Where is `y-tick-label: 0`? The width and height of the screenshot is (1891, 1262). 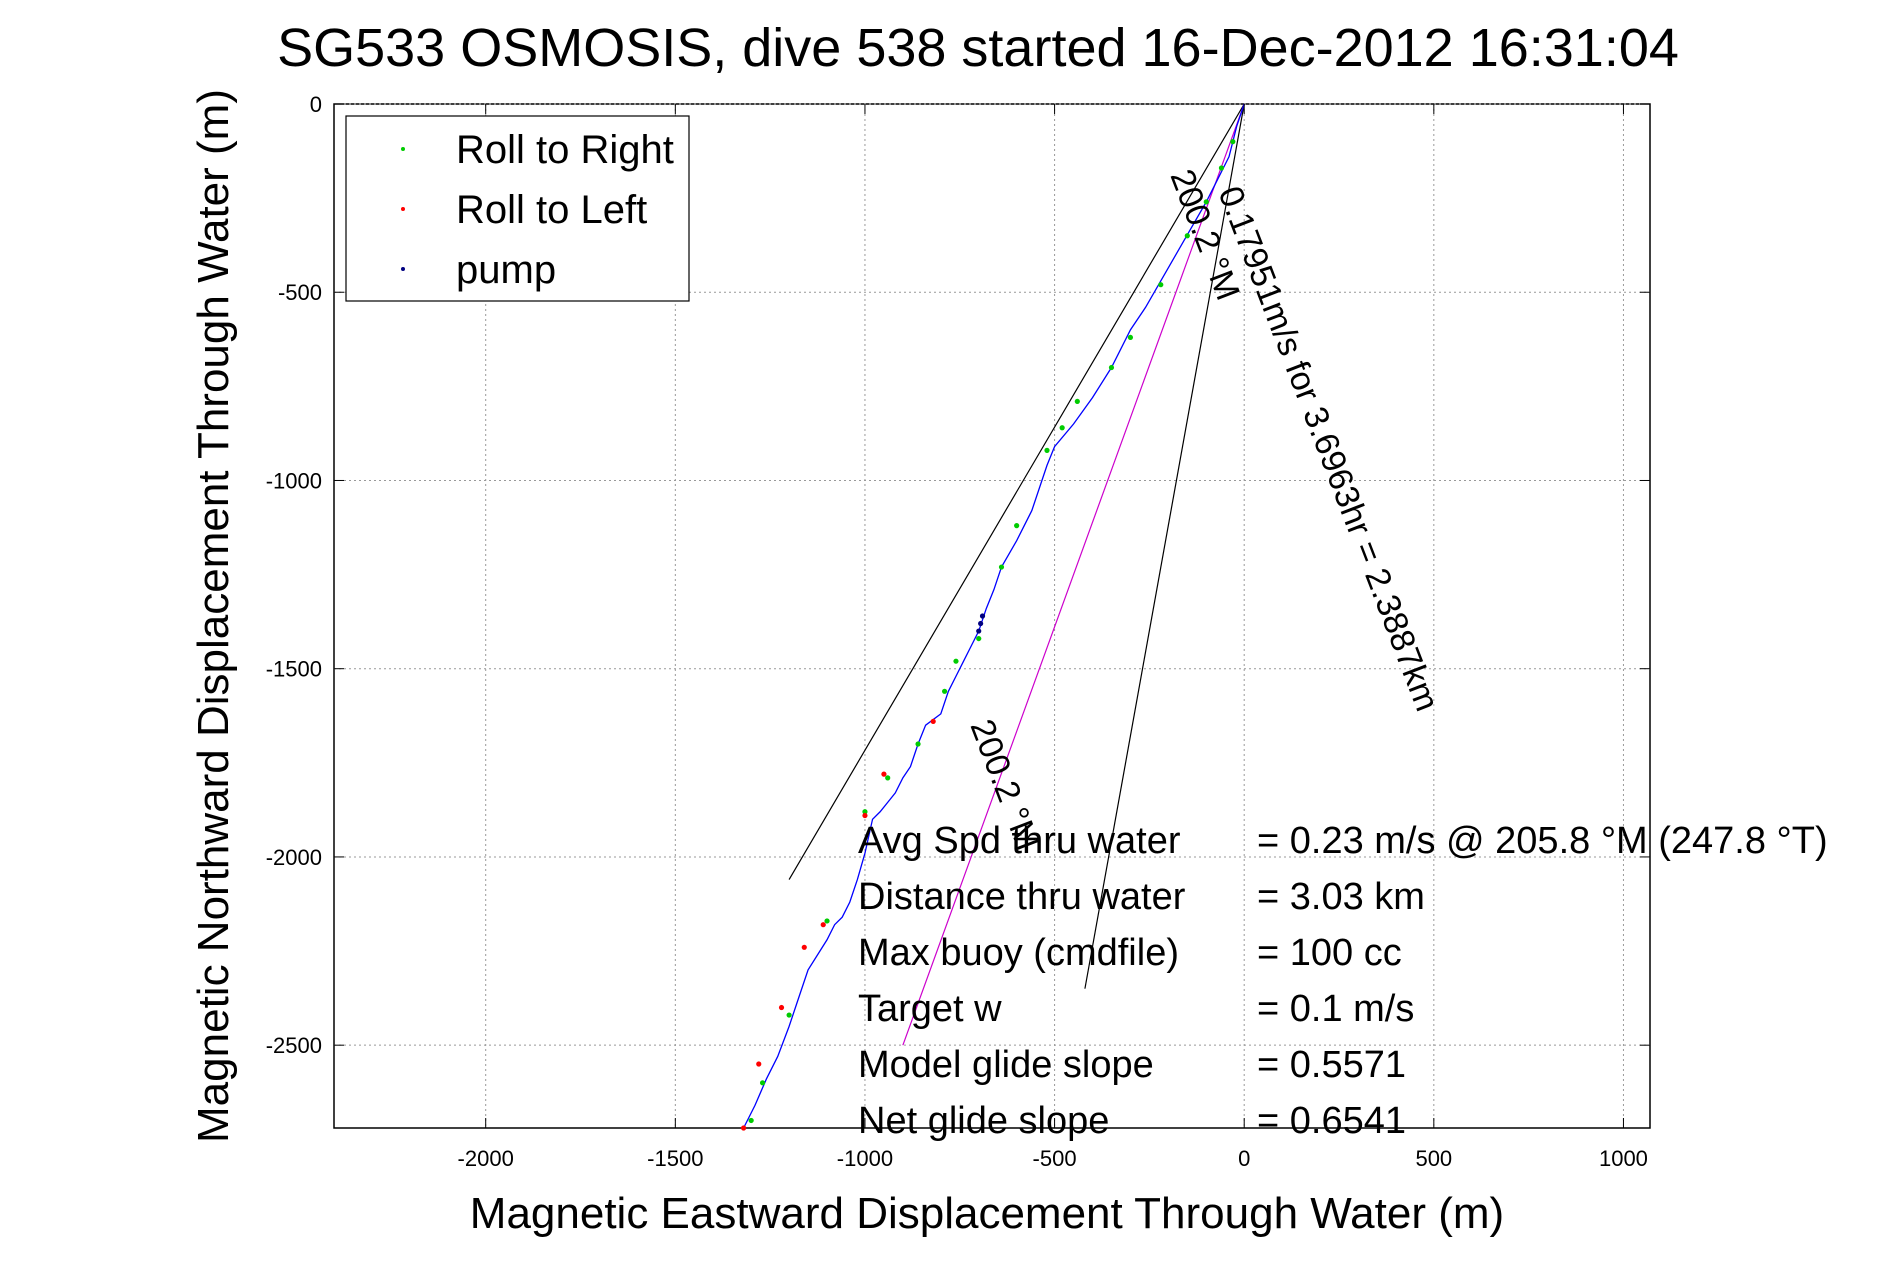
y-tick-label: 0 is located at coordinates (316, 104).